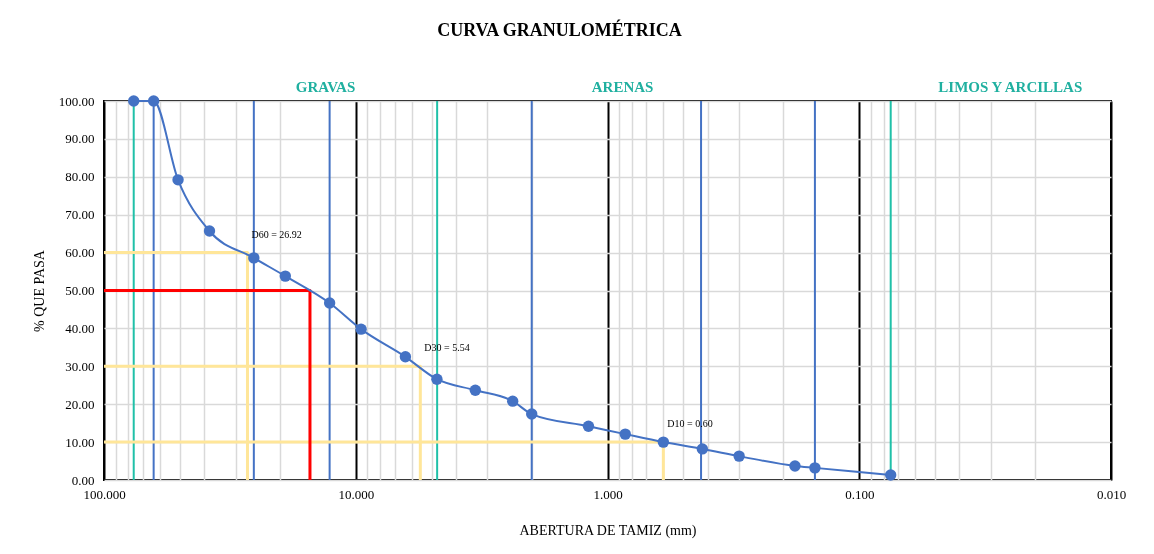  What do you see at coordinates (80, 404) in the screenshot?
I see `y-tick-label: 20.00` at bounding box center [80, 404].